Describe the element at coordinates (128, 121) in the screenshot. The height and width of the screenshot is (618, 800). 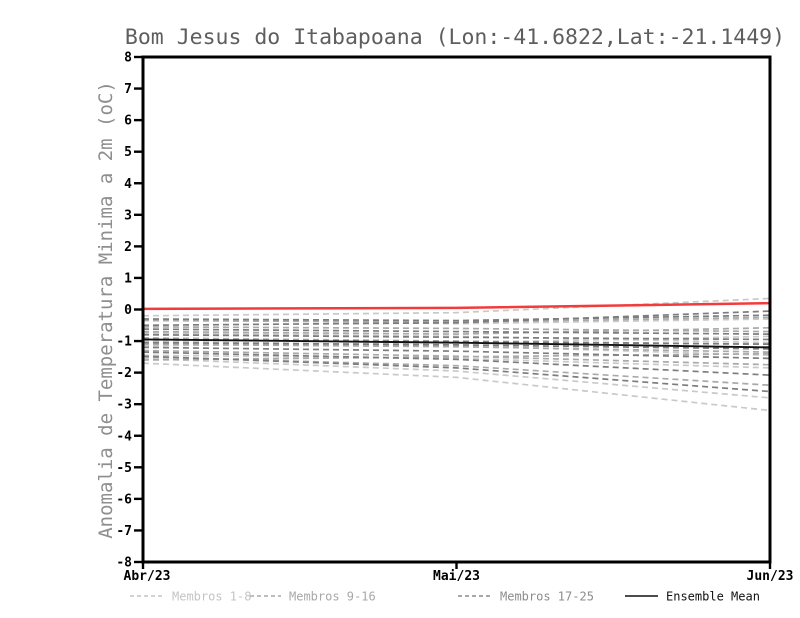
I see `y-tick-label: 6` at that location.